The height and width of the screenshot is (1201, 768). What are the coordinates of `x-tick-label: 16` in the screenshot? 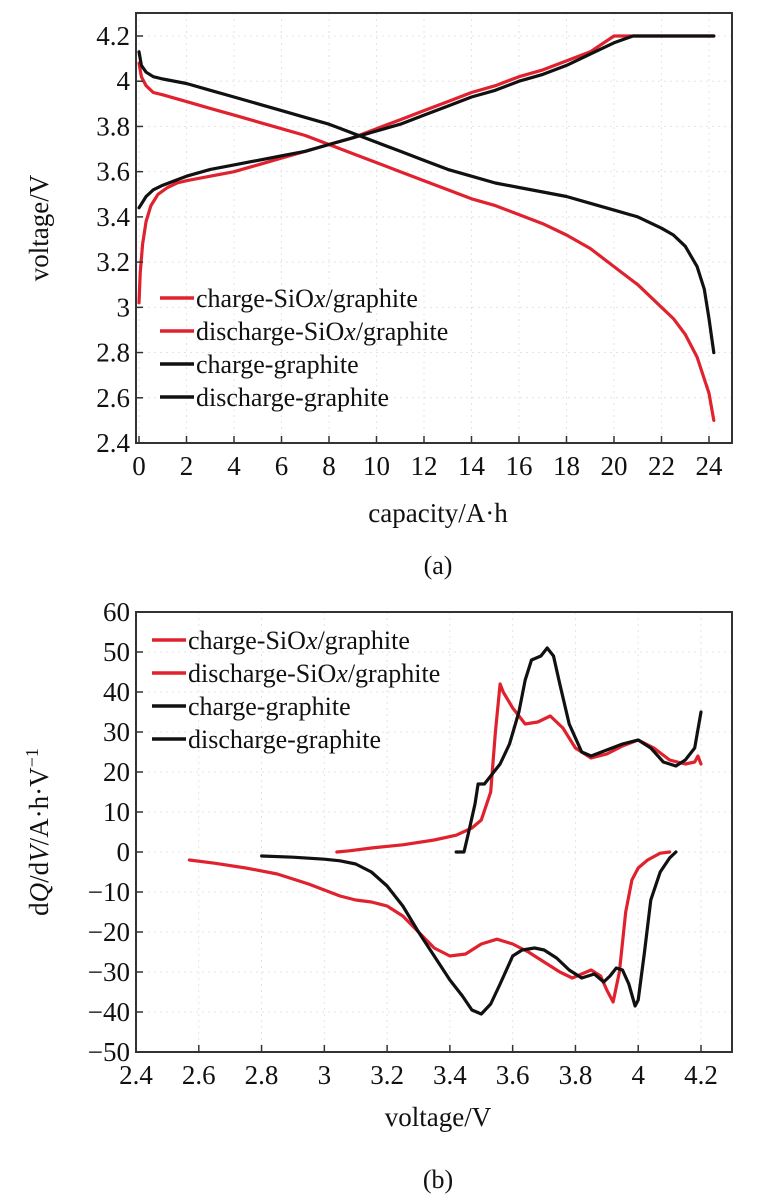 It's located at (519, 466).